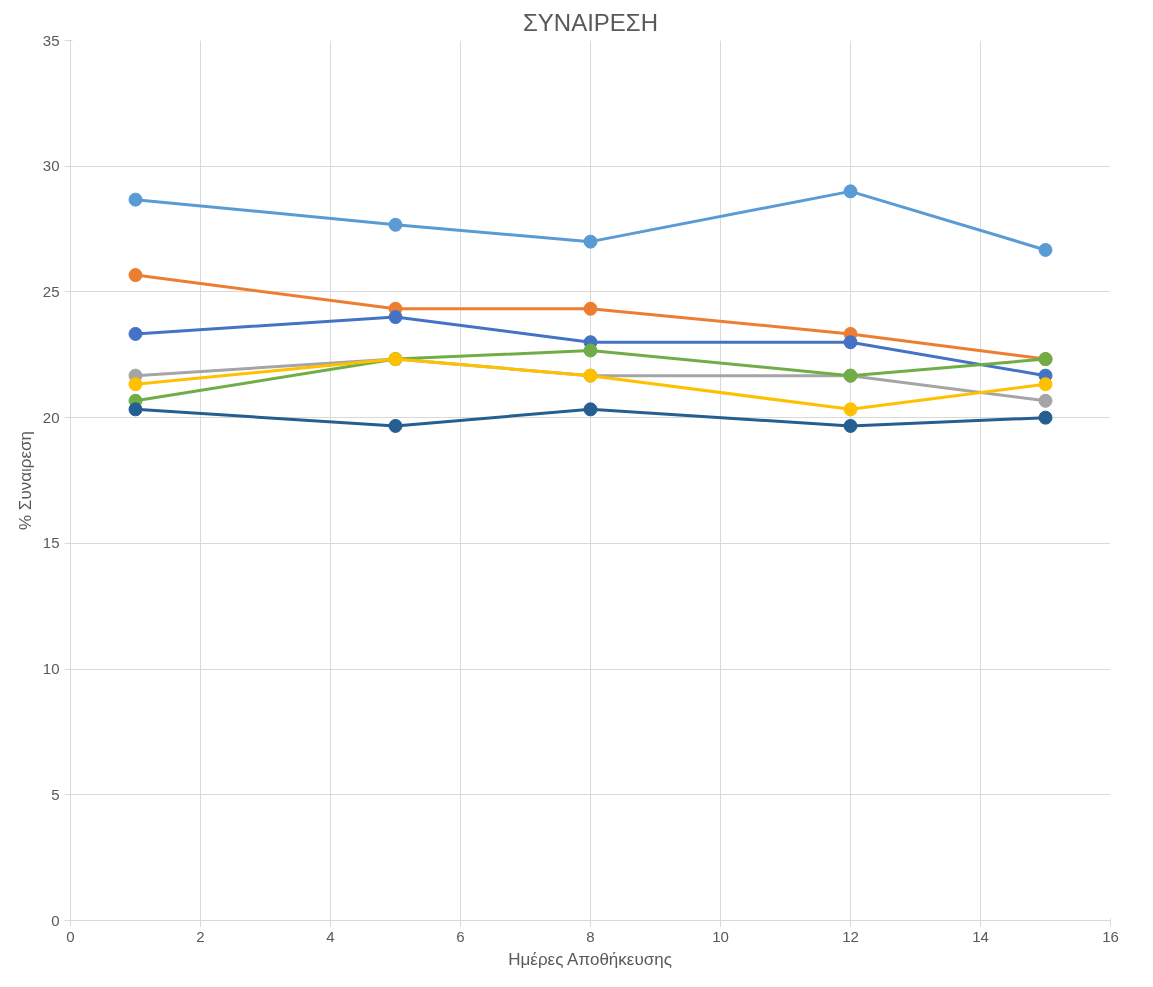 The image size is (1153, 987). Describe the element at coordinates (51, 40) in the screenshot. I see `y-tick-label: 35` at that location.